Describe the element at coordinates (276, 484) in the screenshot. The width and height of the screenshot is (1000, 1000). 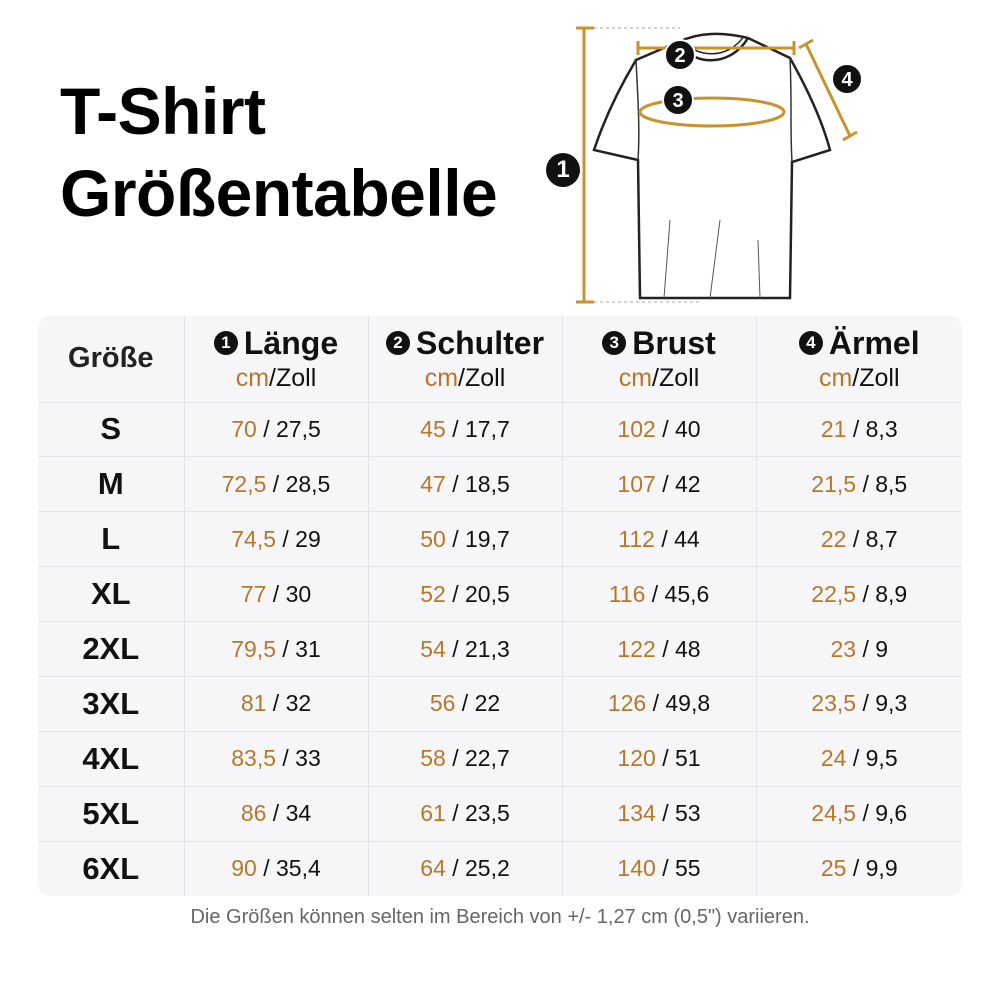
I see `measure-cell: 72,5 / 28,5` at that location.